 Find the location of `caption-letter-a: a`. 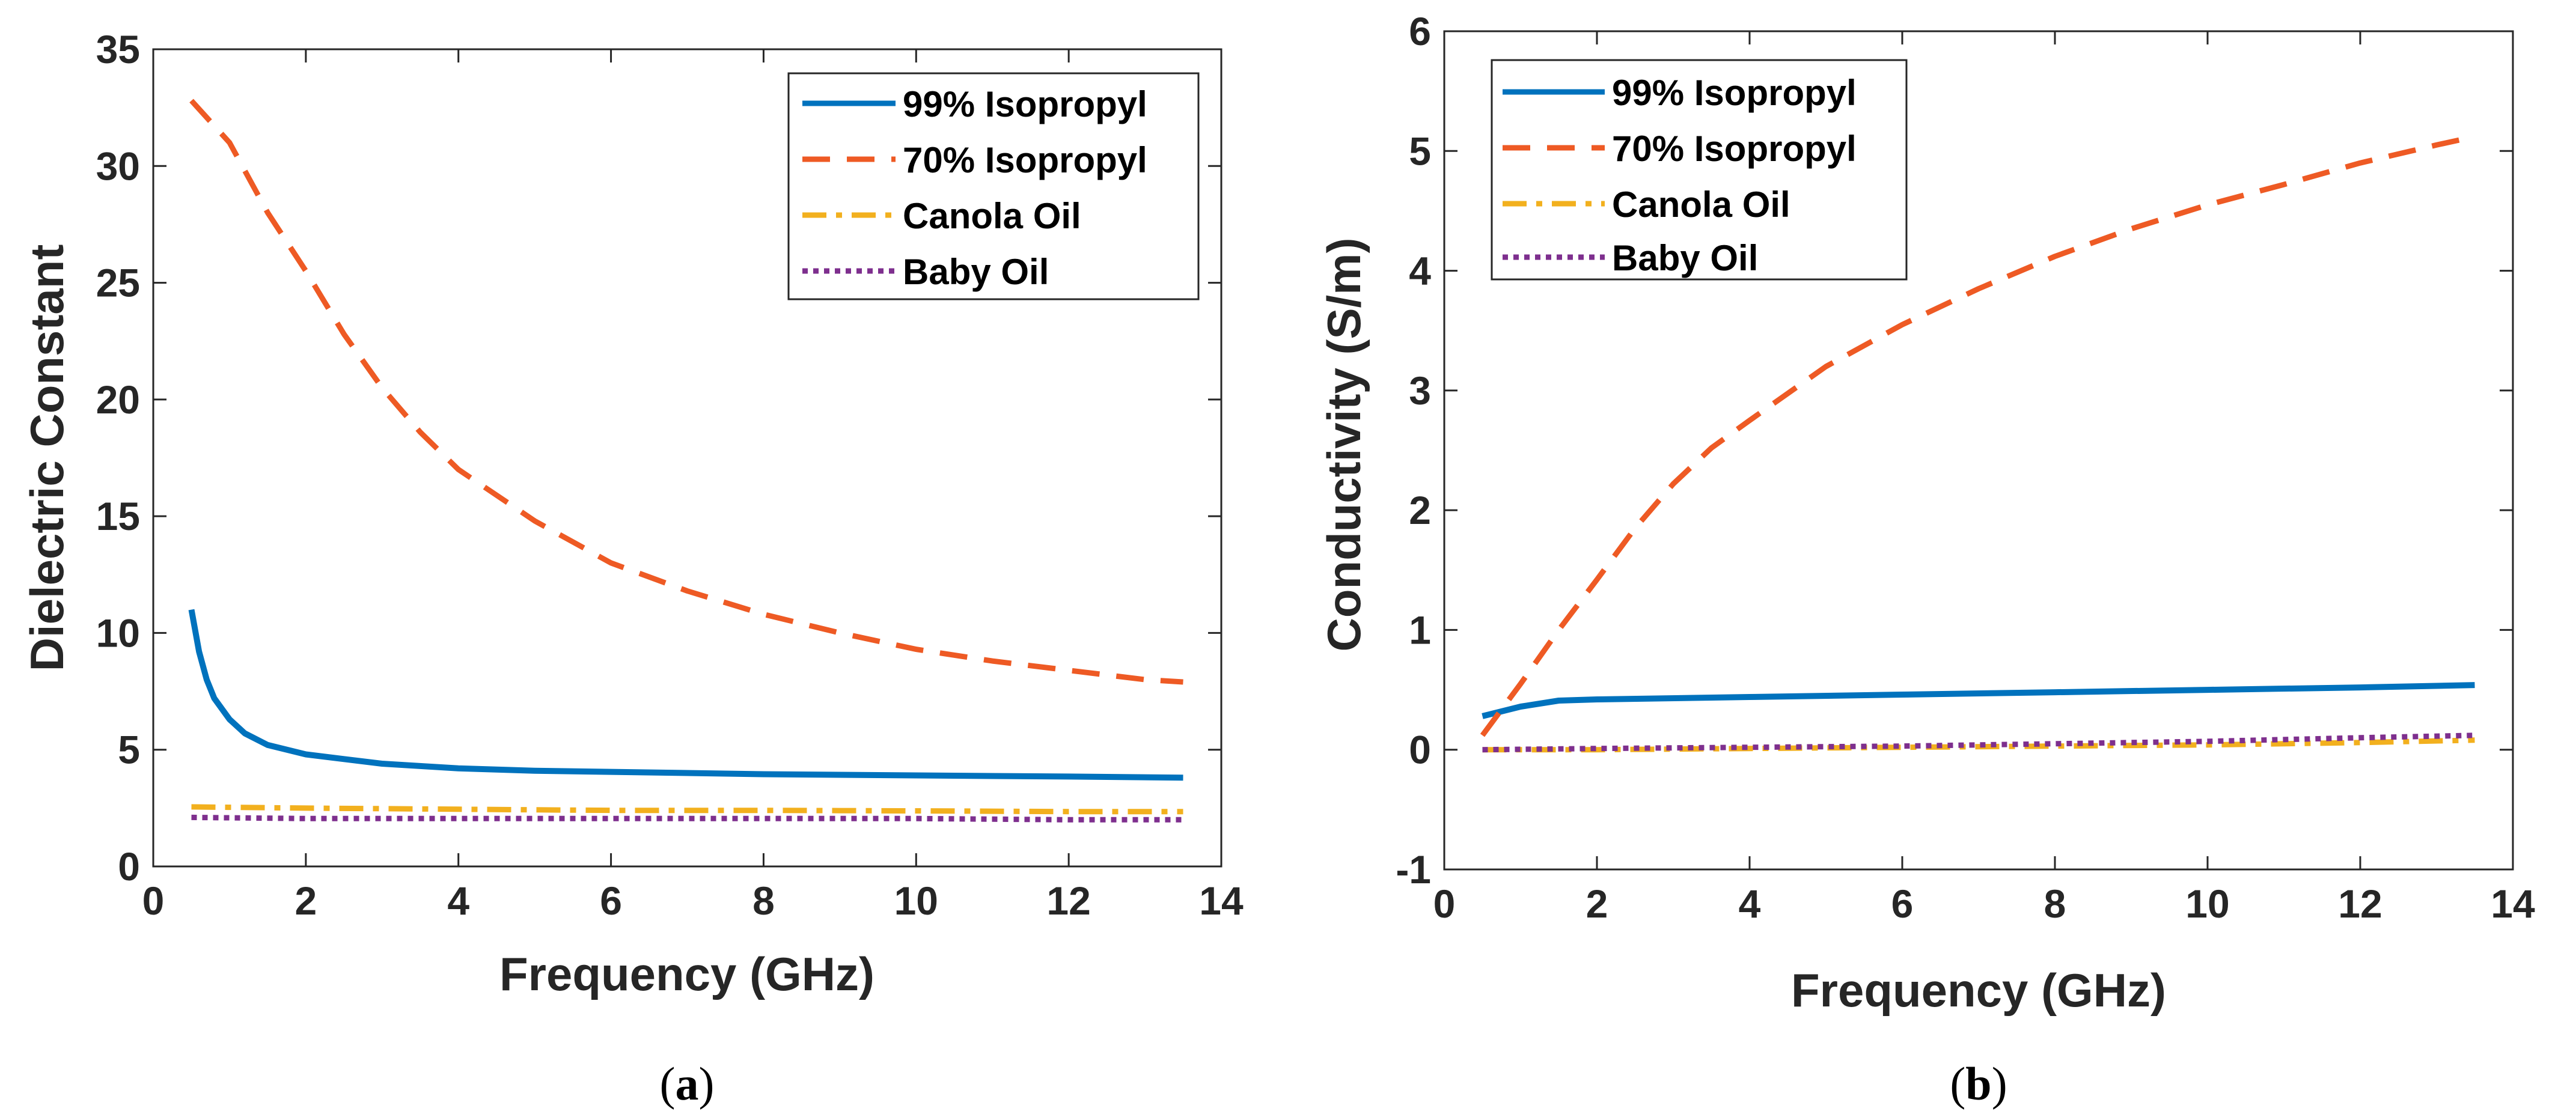

caption-letter-a: a is located at coordinates (687, 1084).